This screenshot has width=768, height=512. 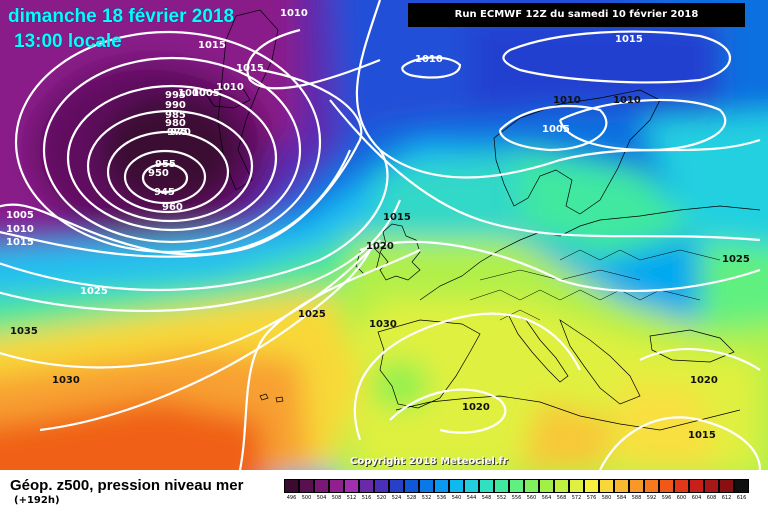 What do you see at coordinates (591, 498) in the screenshot?
I see `legend-tick-label: 576` at bounding box center [591, 498].